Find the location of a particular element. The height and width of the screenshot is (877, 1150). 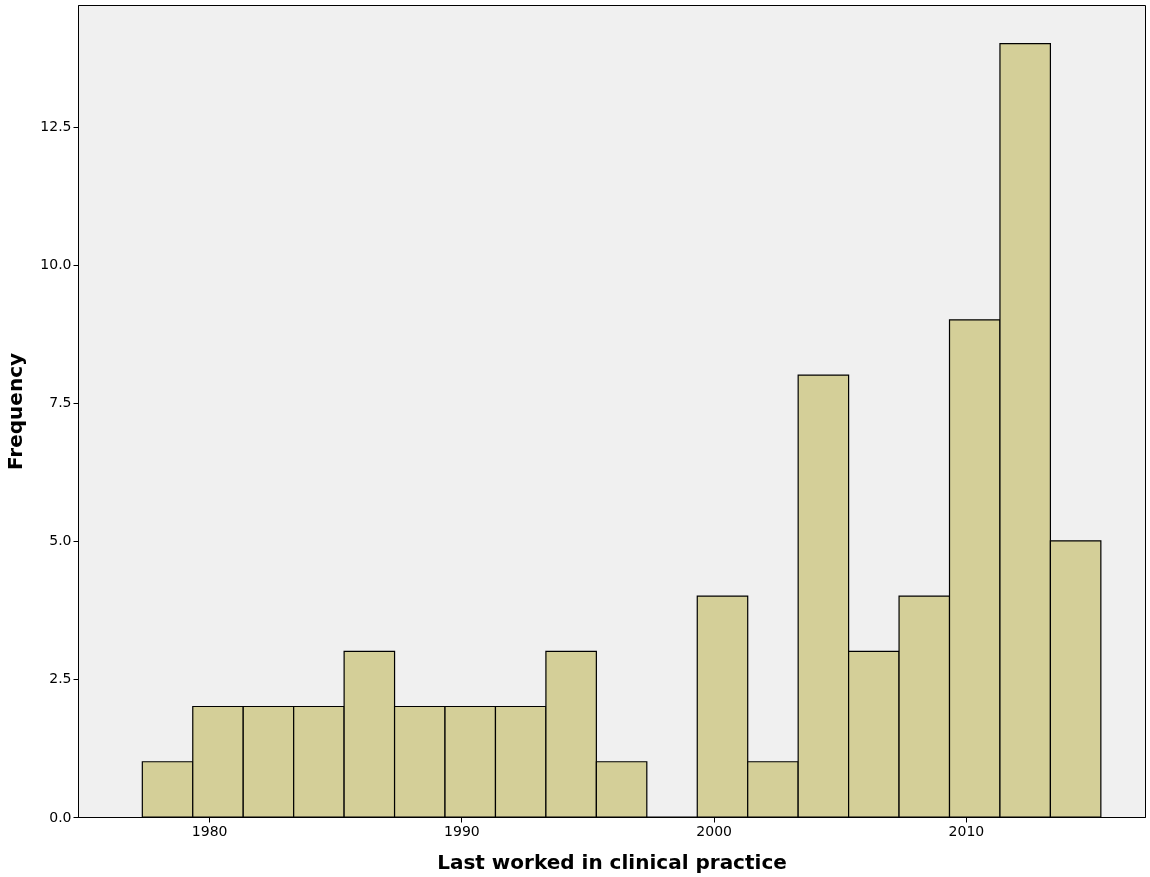

x-tick-label: 1990 is located at coordinates (462, 830).